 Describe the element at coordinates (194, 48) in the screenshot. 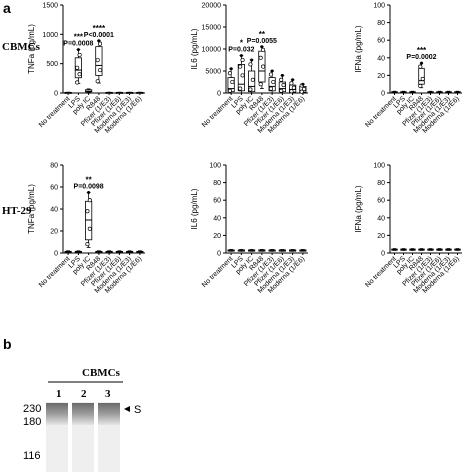

I see `y-axis-label: IL6 (pg/mL)` at that location.